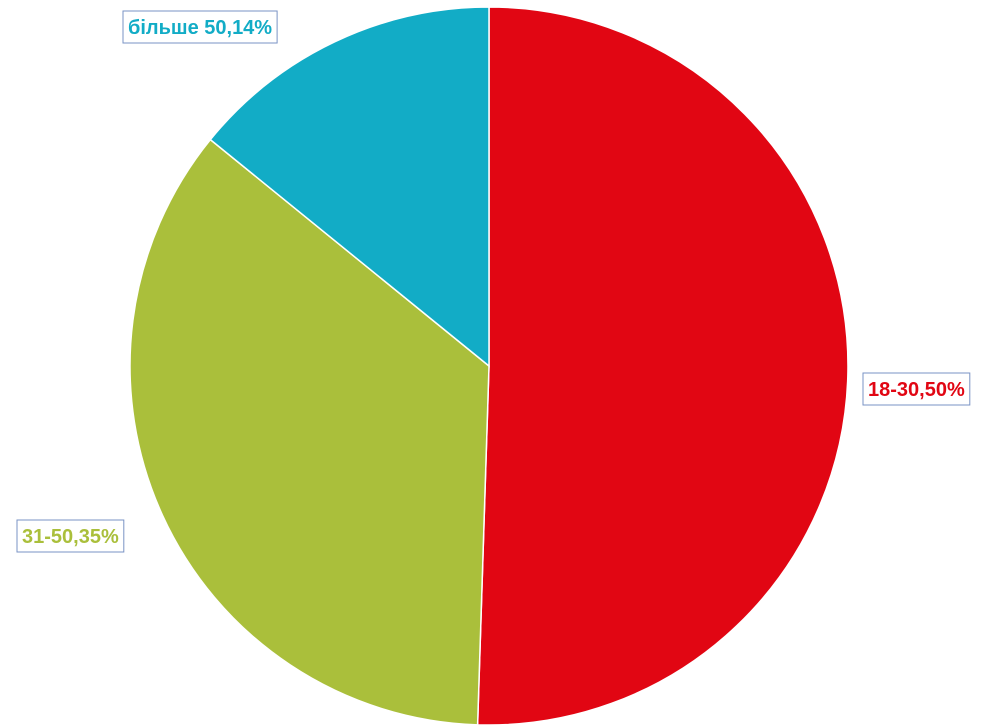 This screenshot has width=992, height=727. I want to click on slice-label-text-1: 18-30,50%, so click(916, 390).